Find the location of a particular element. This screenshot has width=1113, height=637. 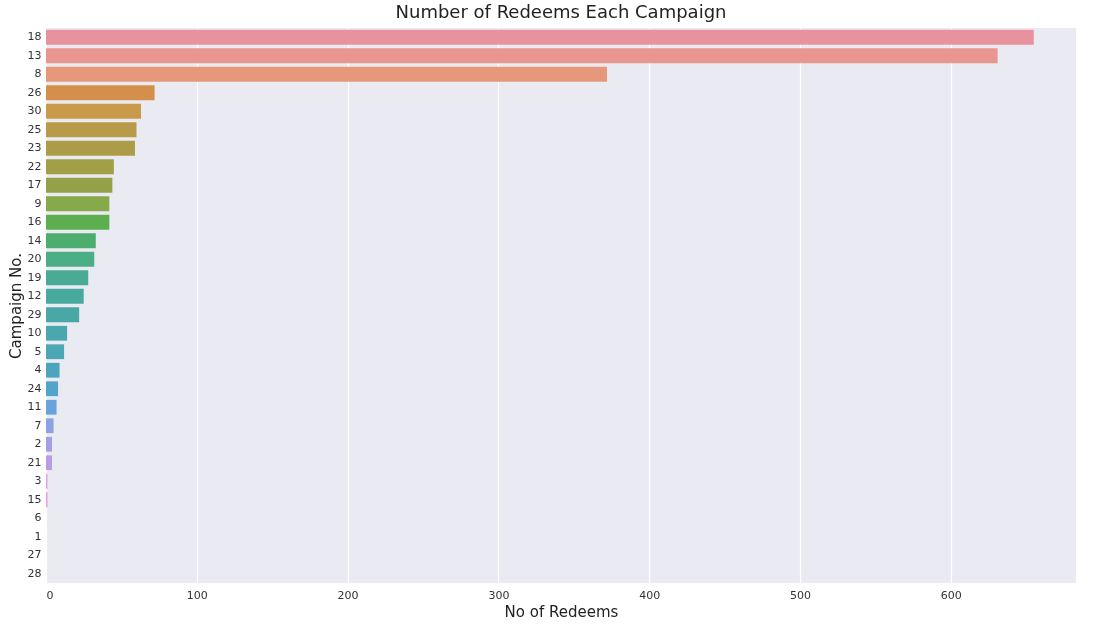

y-tick-label: 24 is located at coordinates (34, 388).